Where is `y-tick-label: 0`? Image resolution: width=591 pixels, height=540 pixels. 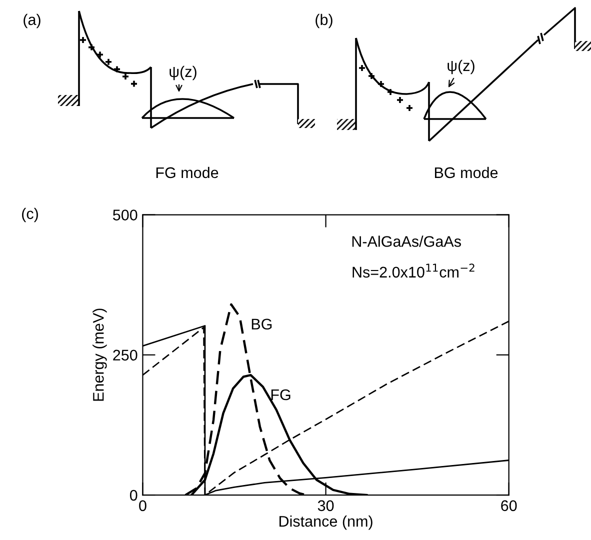
y-tick-label: 0 is located at coordinates (134, 495).